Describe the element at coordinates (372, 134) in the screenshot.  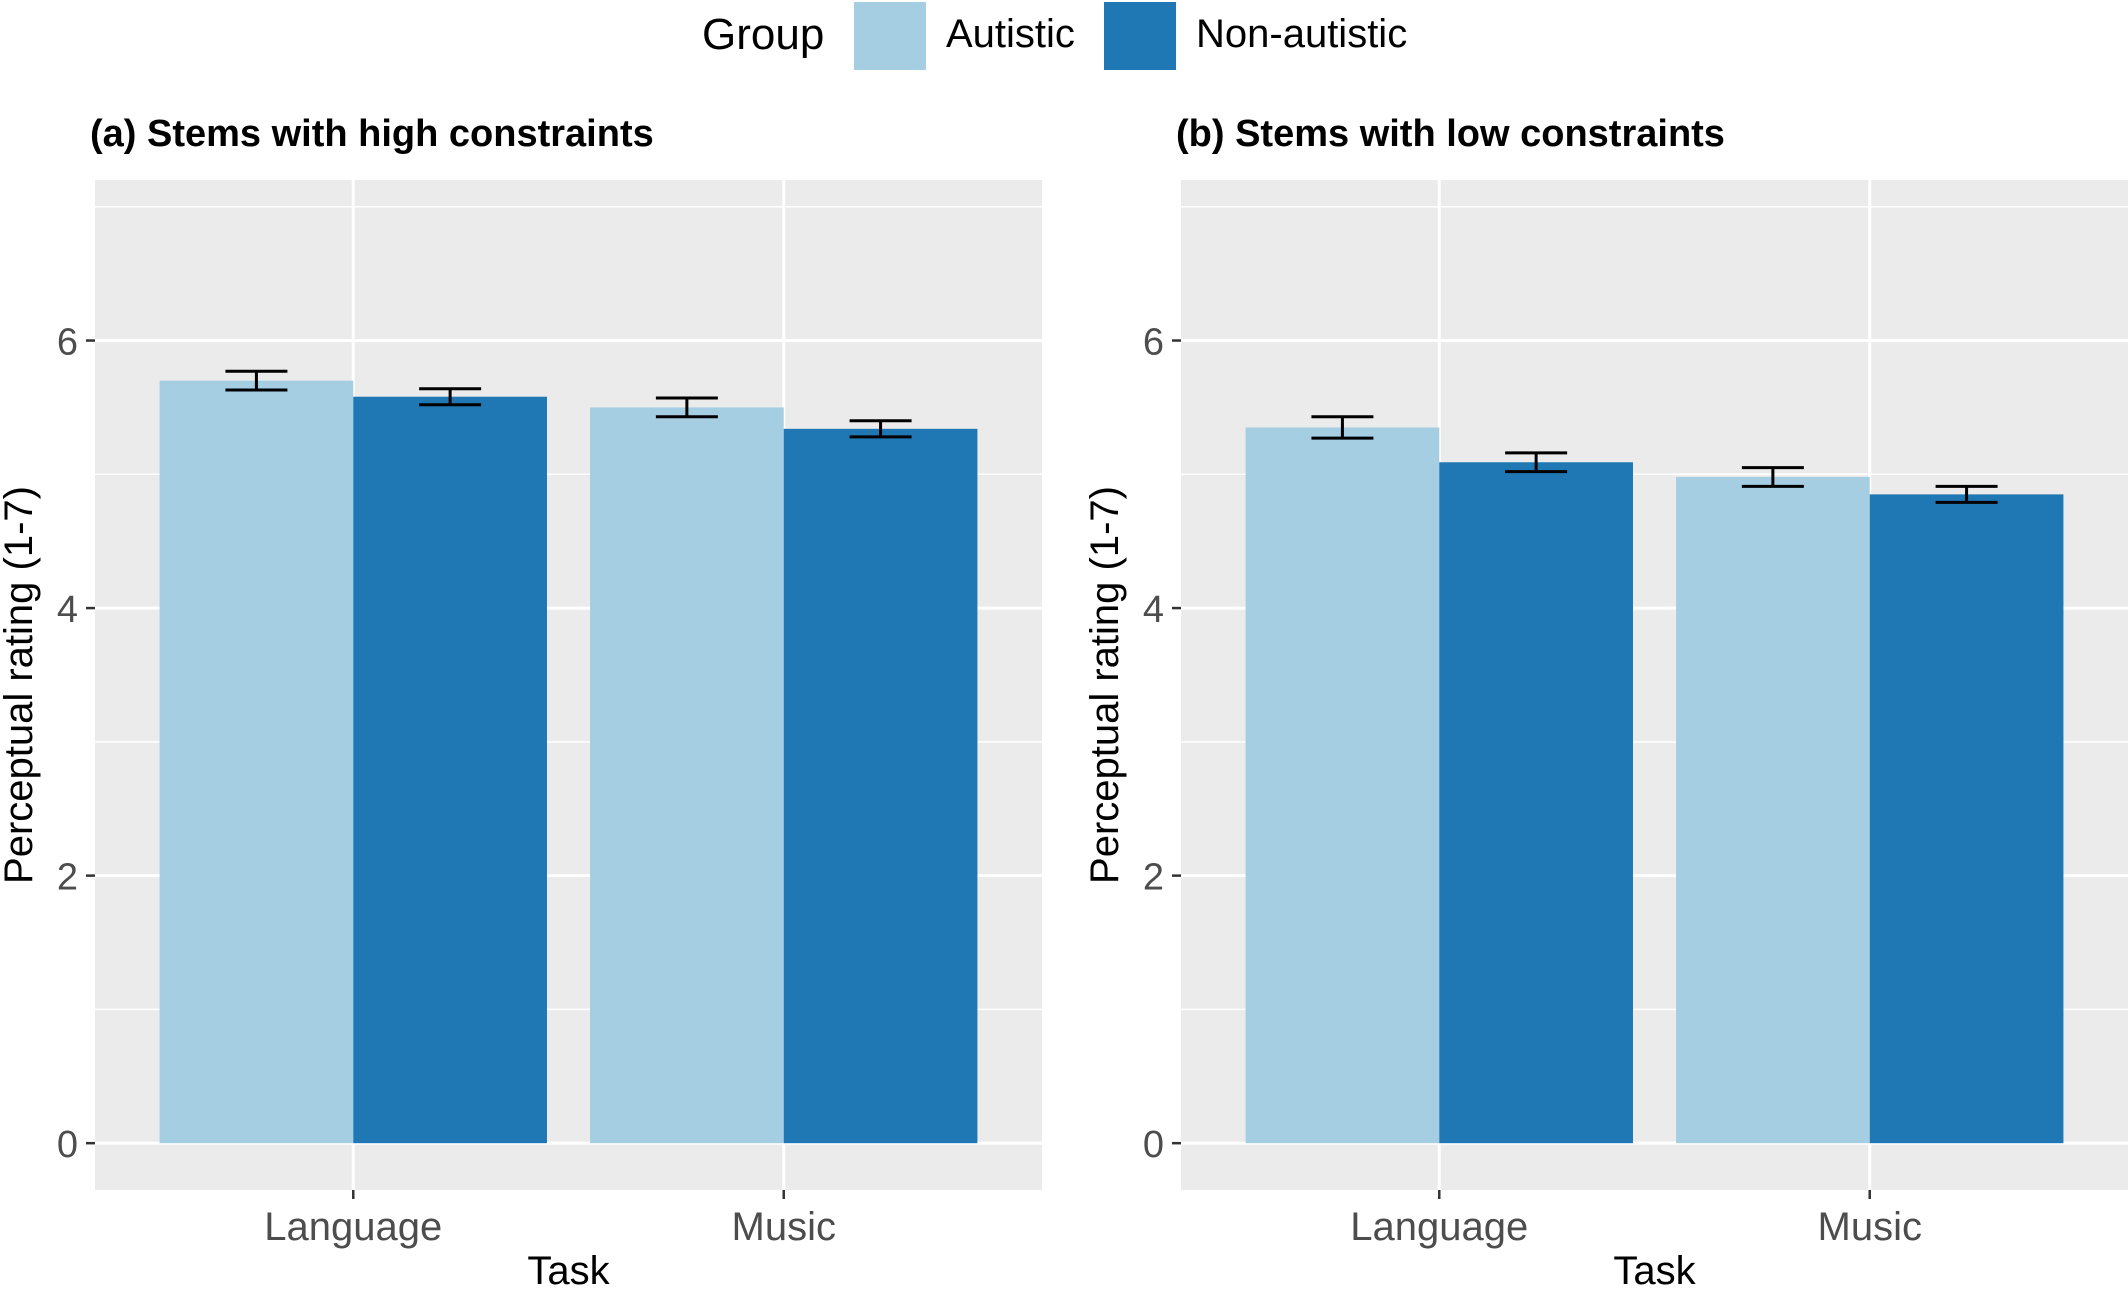
I see `panel-title: (a) Stems with high constraints` at that location.